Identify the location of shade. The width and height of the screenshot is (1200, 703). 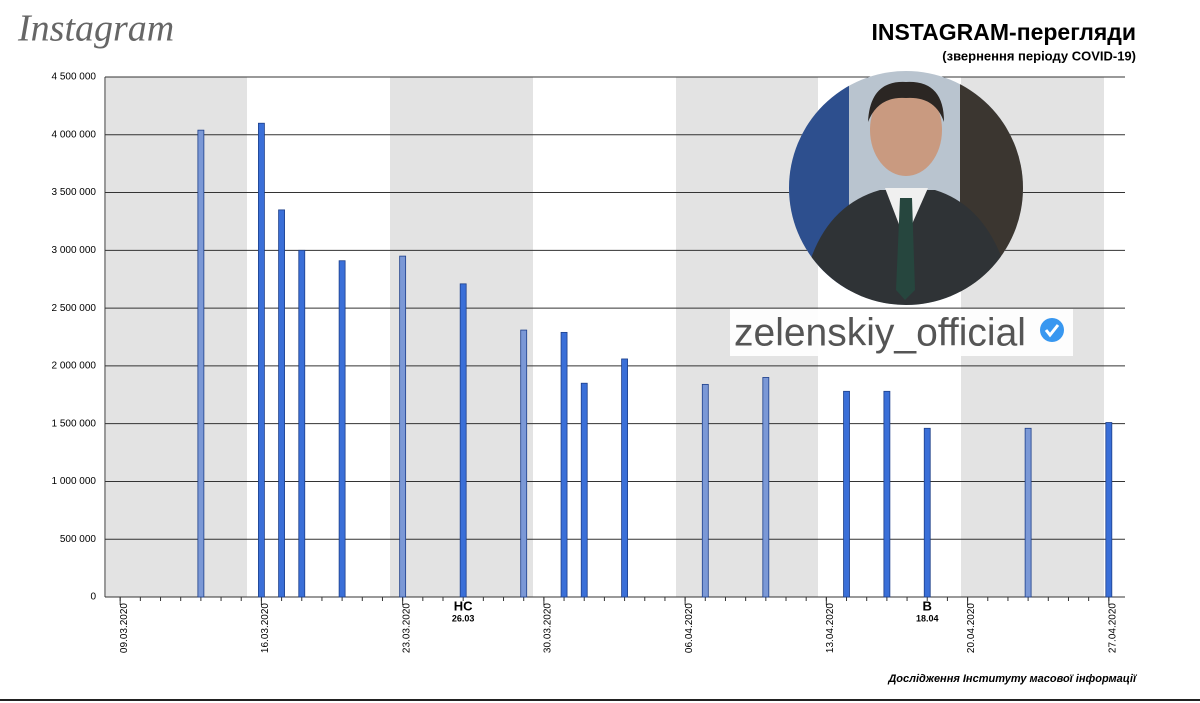
(176, 337).